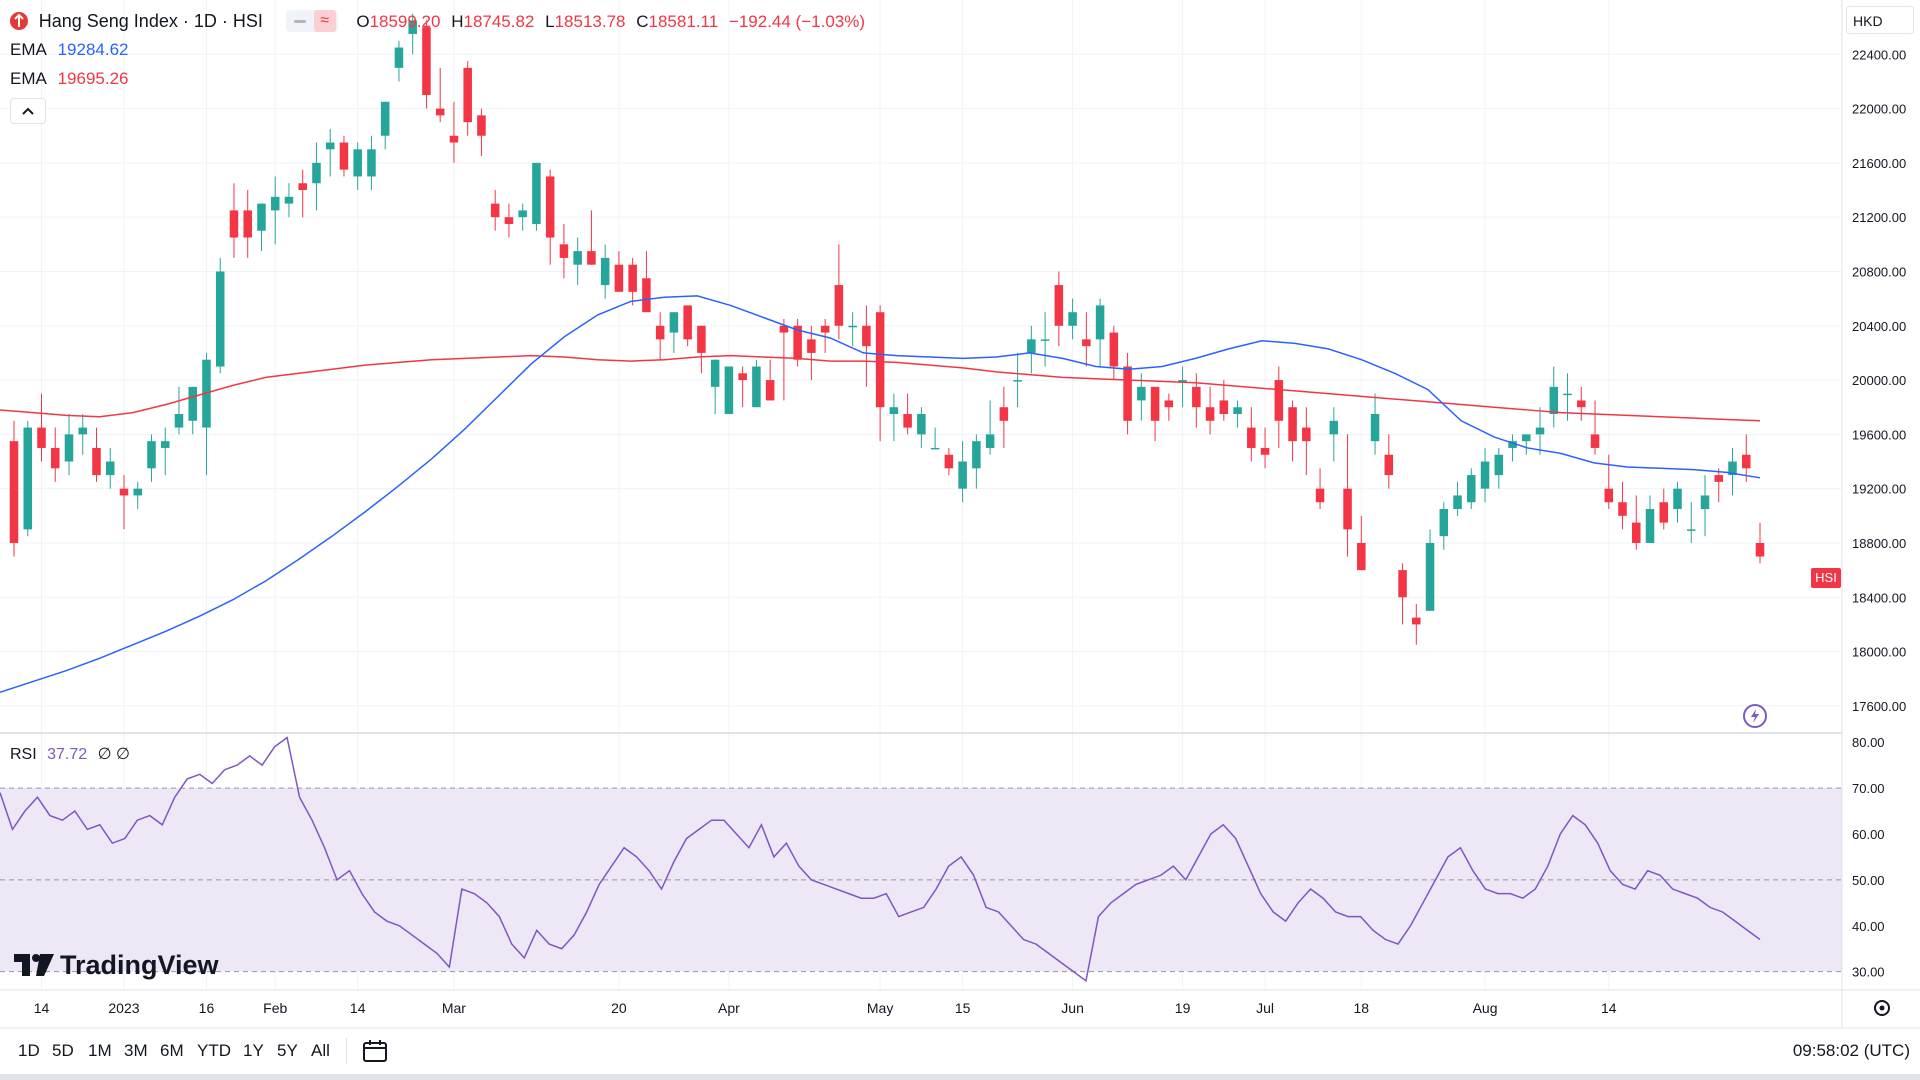  I want to click on timeframe-1m: 1M, so click(100, 1050).